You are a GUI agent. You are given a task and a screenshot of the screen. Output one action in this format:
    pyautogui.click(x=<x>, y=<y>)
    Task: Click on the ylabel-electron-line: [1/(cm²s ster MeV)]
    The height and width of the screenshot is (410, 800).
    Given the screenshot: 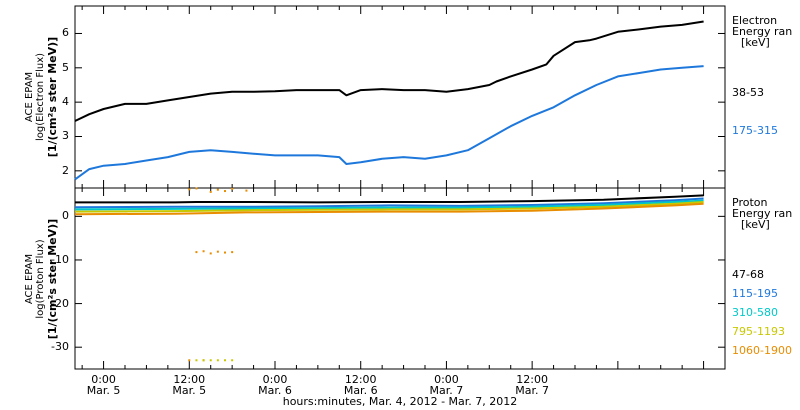 What is the action you would take?
    pyautogui.click(x=52, y=97)
    